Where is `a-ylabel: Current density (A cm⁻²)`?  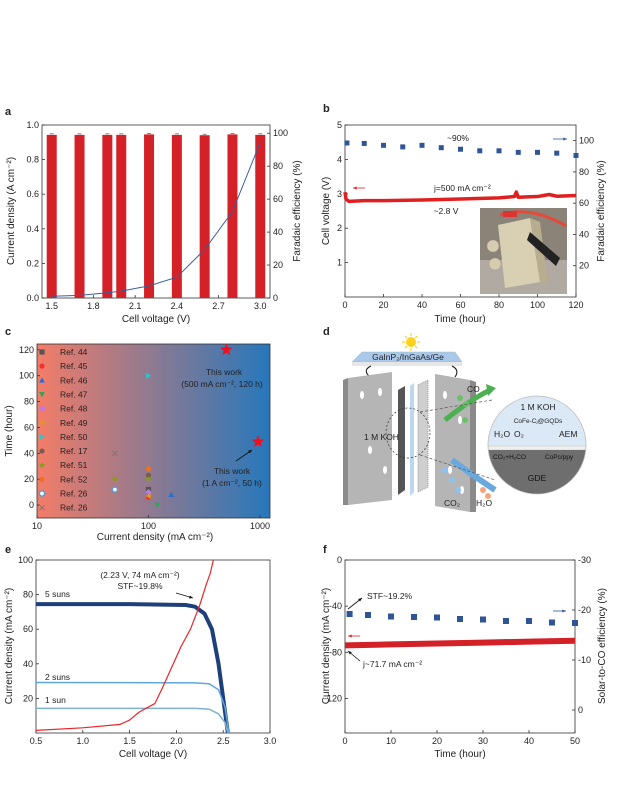 a-ylabel: Current density (A cm⁻²) is located at coordinates (11, 211).